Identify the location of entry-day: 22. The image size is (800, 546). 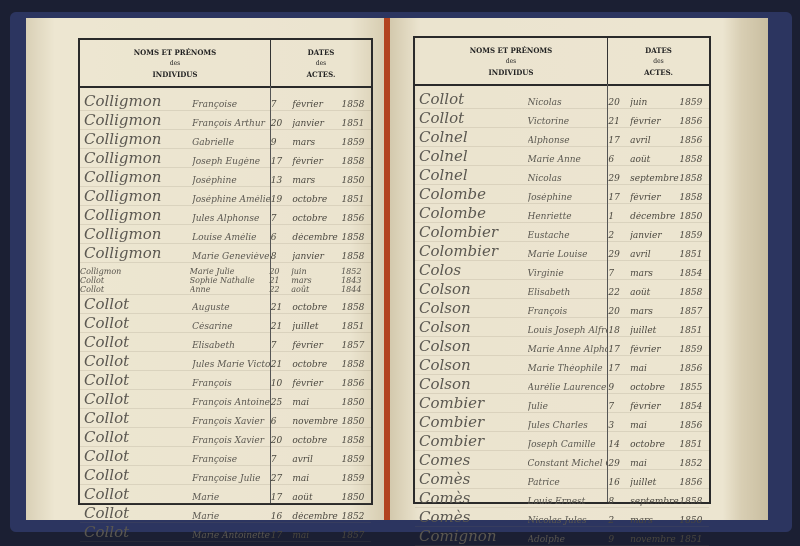
(274, 289).